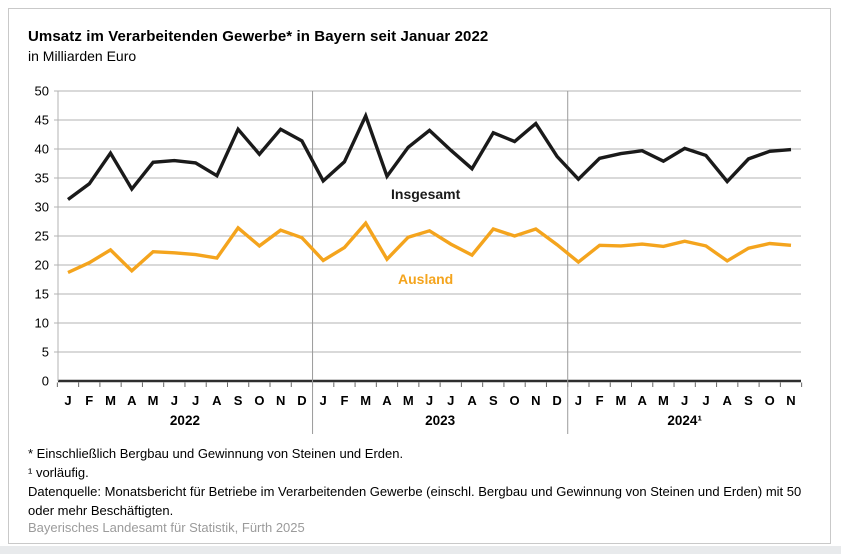 The width and height of the screenshot is (841, 554). I want to click on year-label: 2022, so click(185, 420).